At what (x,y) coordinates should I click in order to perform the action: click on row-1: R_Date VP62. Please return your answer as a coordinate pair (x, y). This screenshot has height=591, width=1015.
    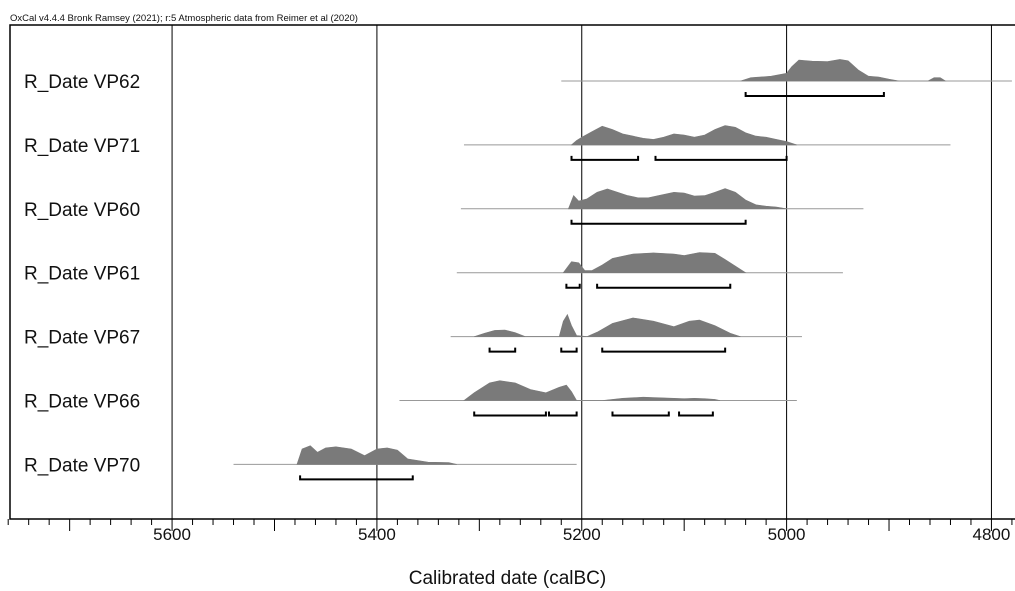
    Looking at the image, I should click on (518, 78).